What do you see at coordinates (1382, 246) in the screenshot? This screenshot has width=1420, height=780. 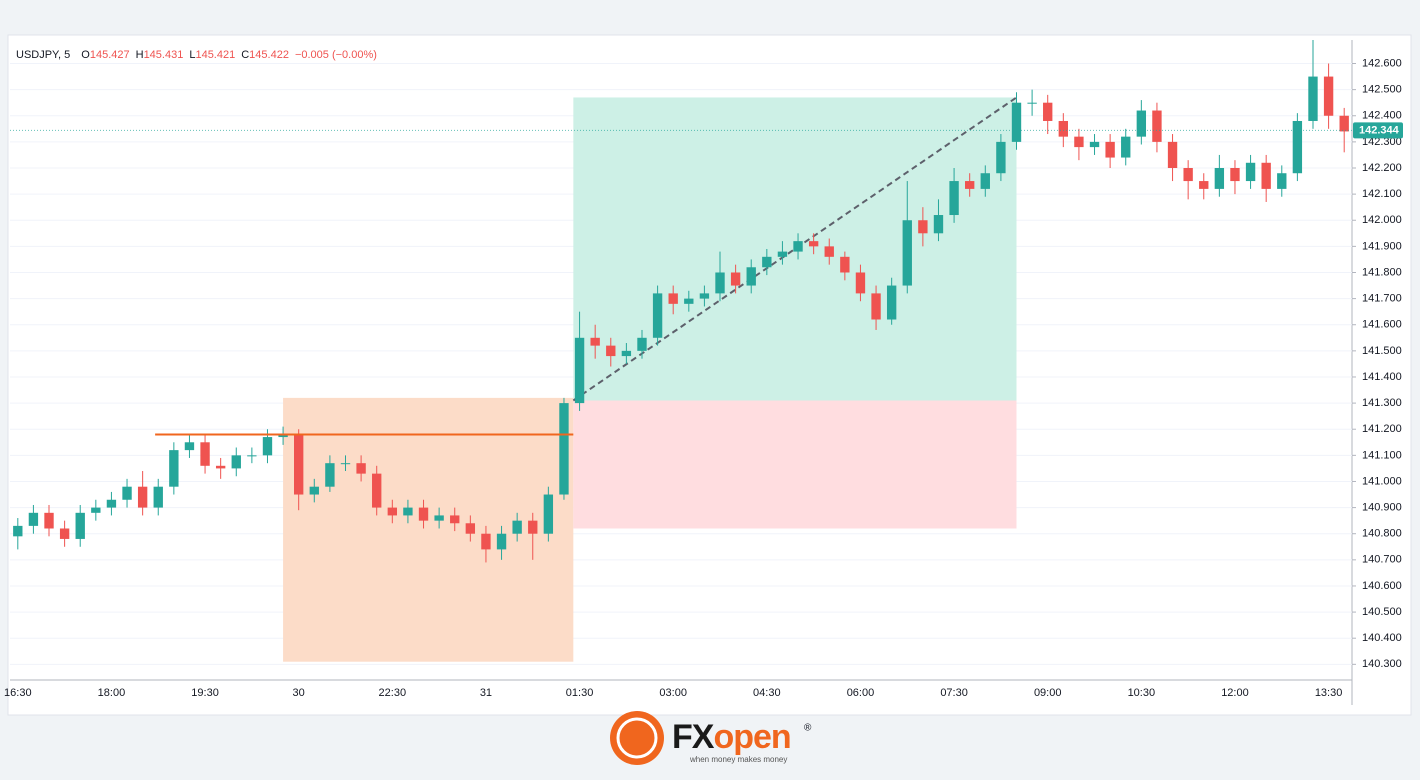 I see `y-tick-label: 141.900` at bounding box center [1382, 246].